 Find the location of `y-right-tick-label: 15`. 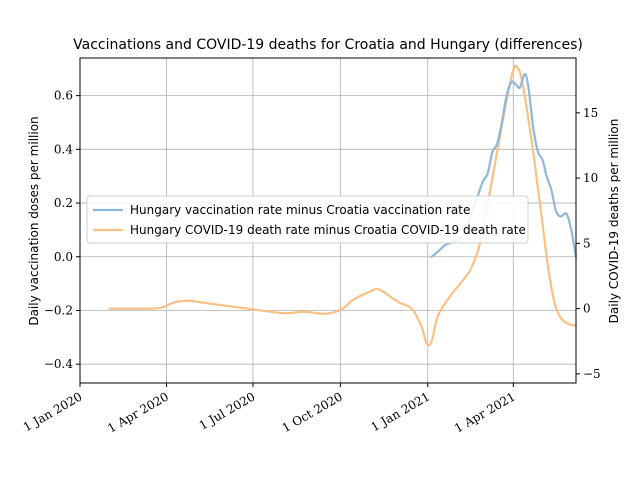

y-right-tick-label: 15 is located at coordinates (590, 113).